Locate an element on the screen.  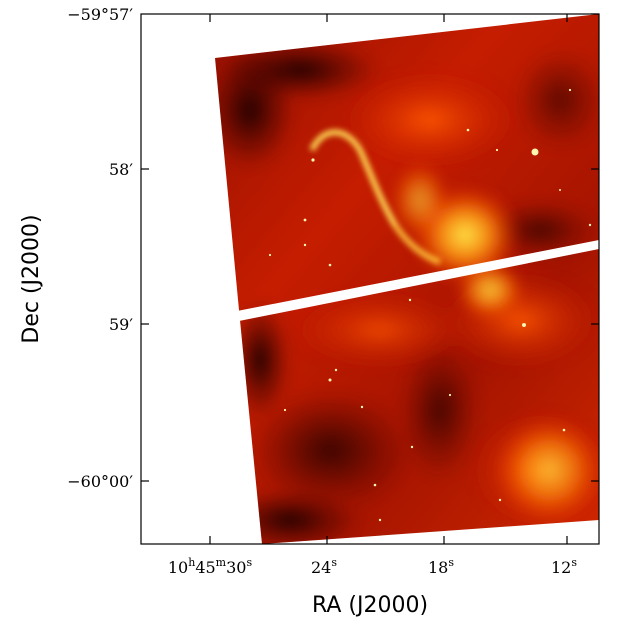
y-tick-label-3: −60°00′ is located at coordinates (100, 481).